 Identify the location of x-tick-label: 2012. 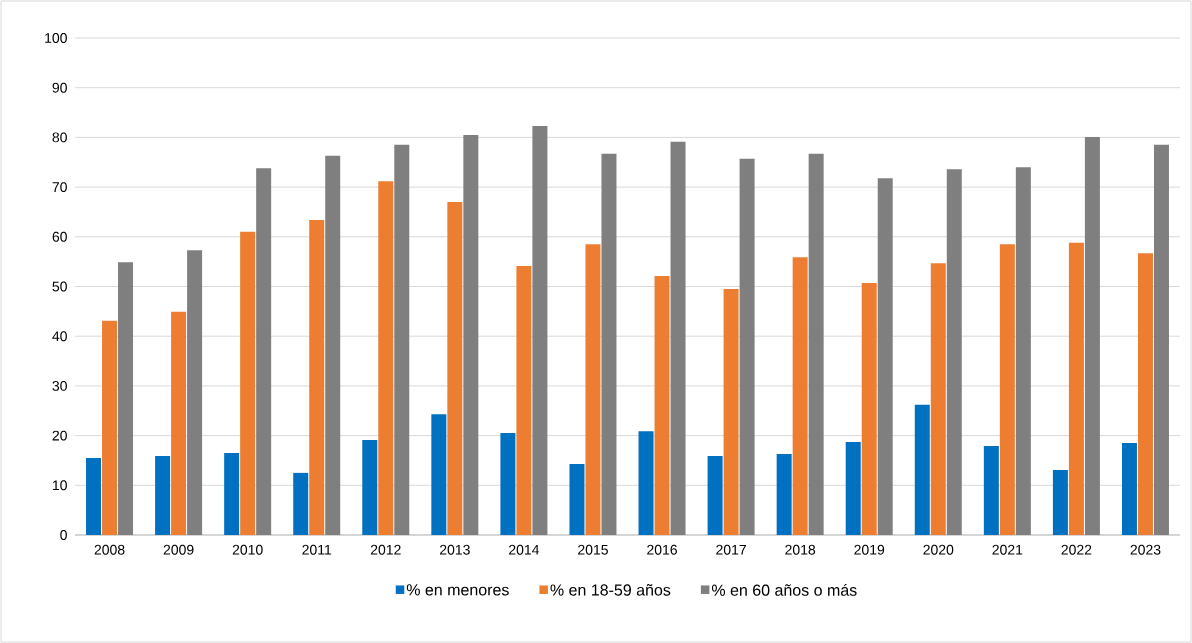
(385, 549).